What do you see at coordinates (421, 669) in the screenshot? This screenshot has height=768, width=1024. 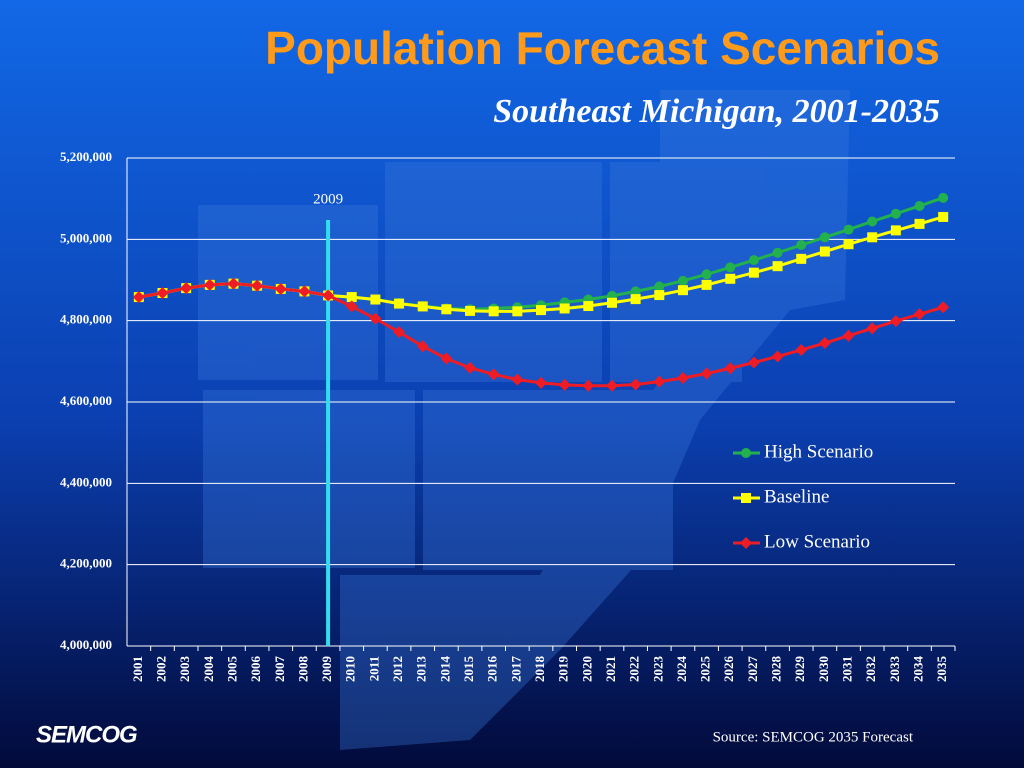 I see `x-tick-label: 2013` at bounding box center [421, 669].